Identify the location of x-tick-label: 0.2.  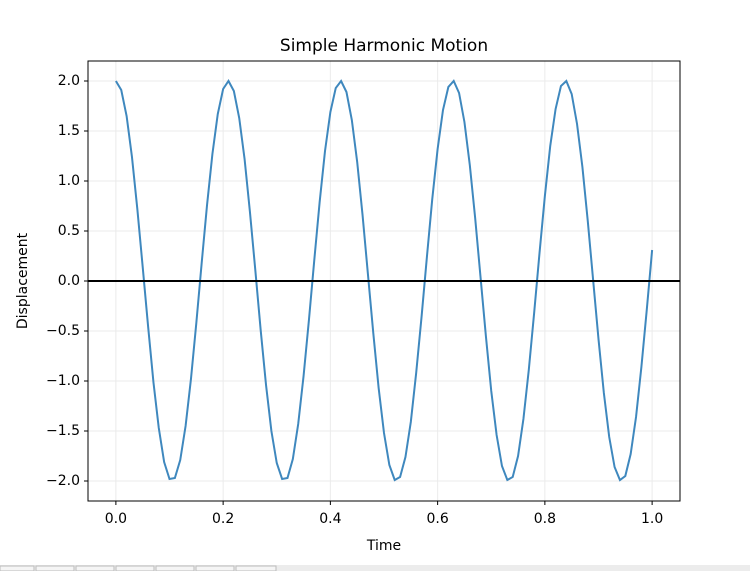
(223, 519).